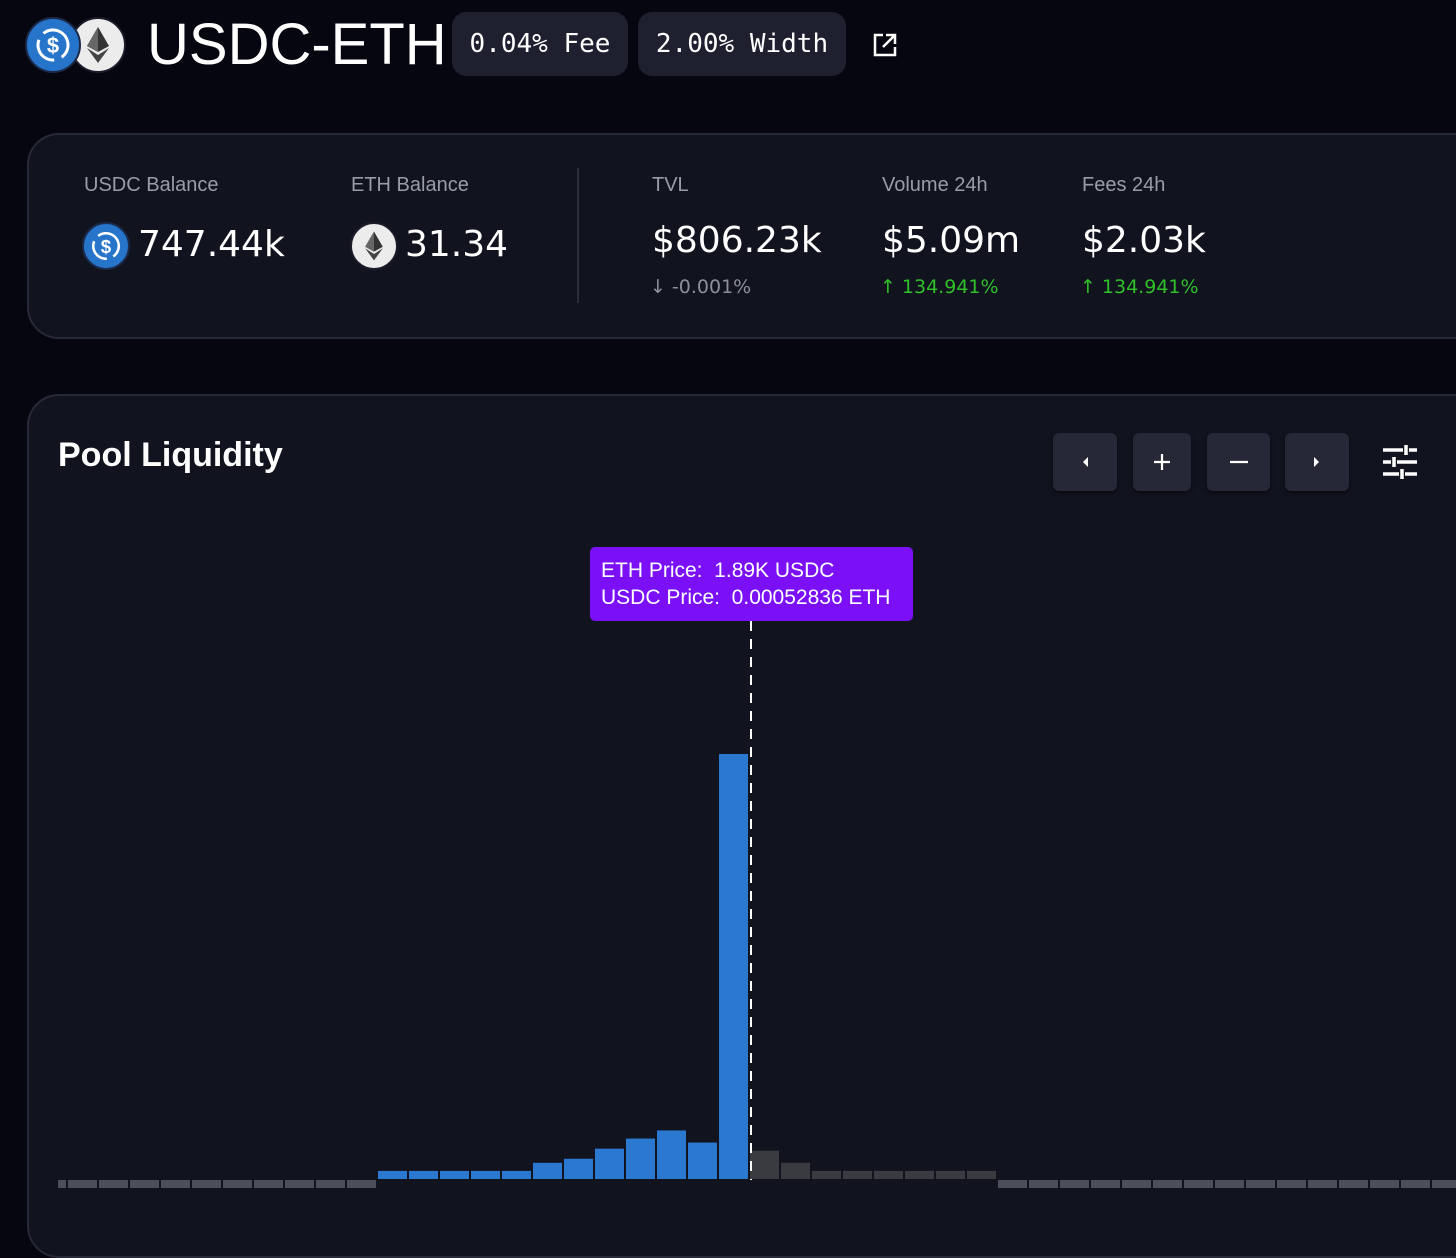 This screenshot has height=1258, width=1456. I want to click on plus-icon, so click(1162, 462).